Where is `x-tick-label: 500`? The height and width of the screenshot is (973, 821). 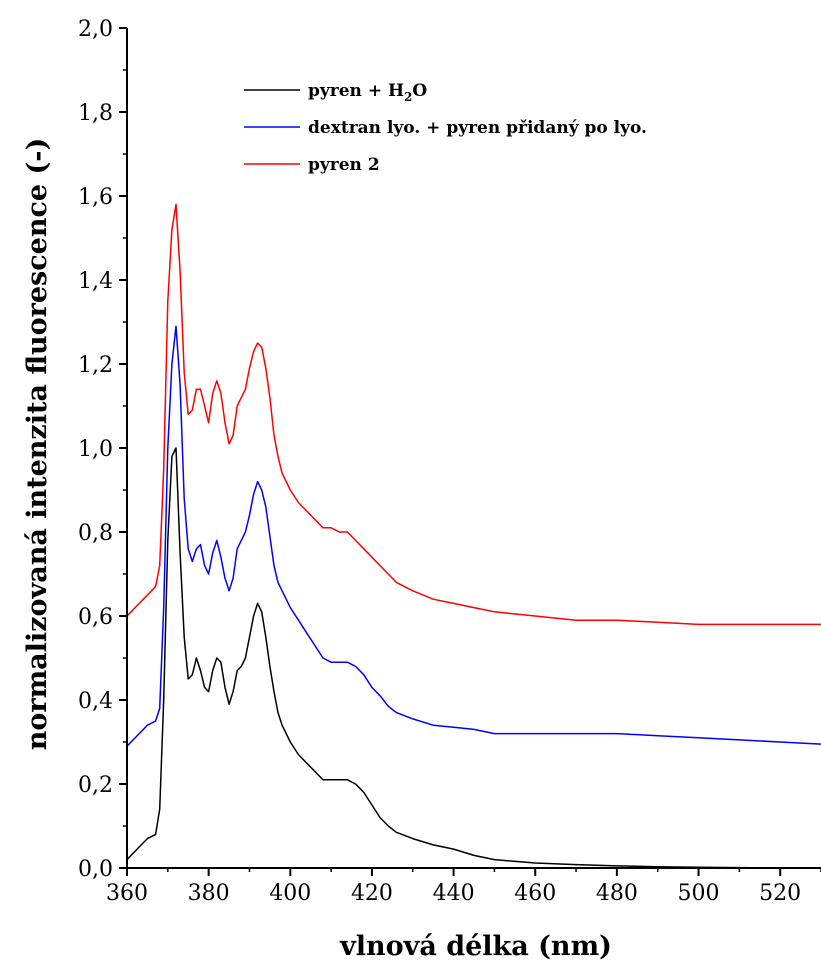
x-tick-label: 500 is located at coordinates (699, 893).